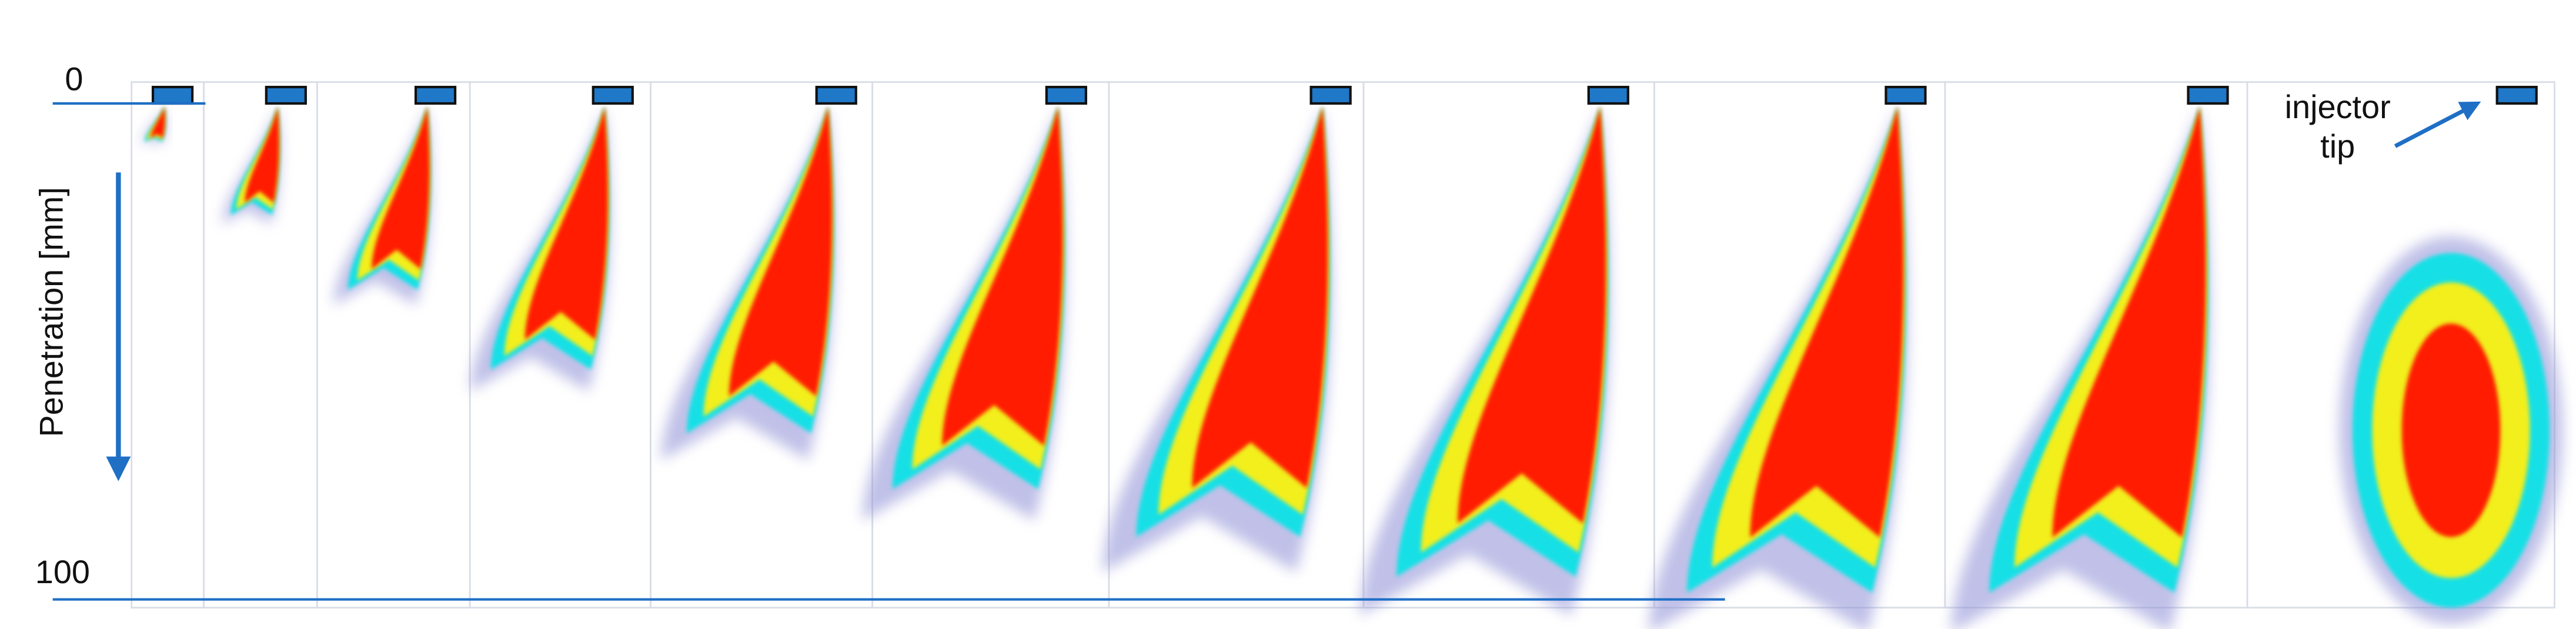 The image size is (2576, 629). Describe the element at coordinates (2337, 147) in the screenshot. I see `annotation-line: tip` at that location.